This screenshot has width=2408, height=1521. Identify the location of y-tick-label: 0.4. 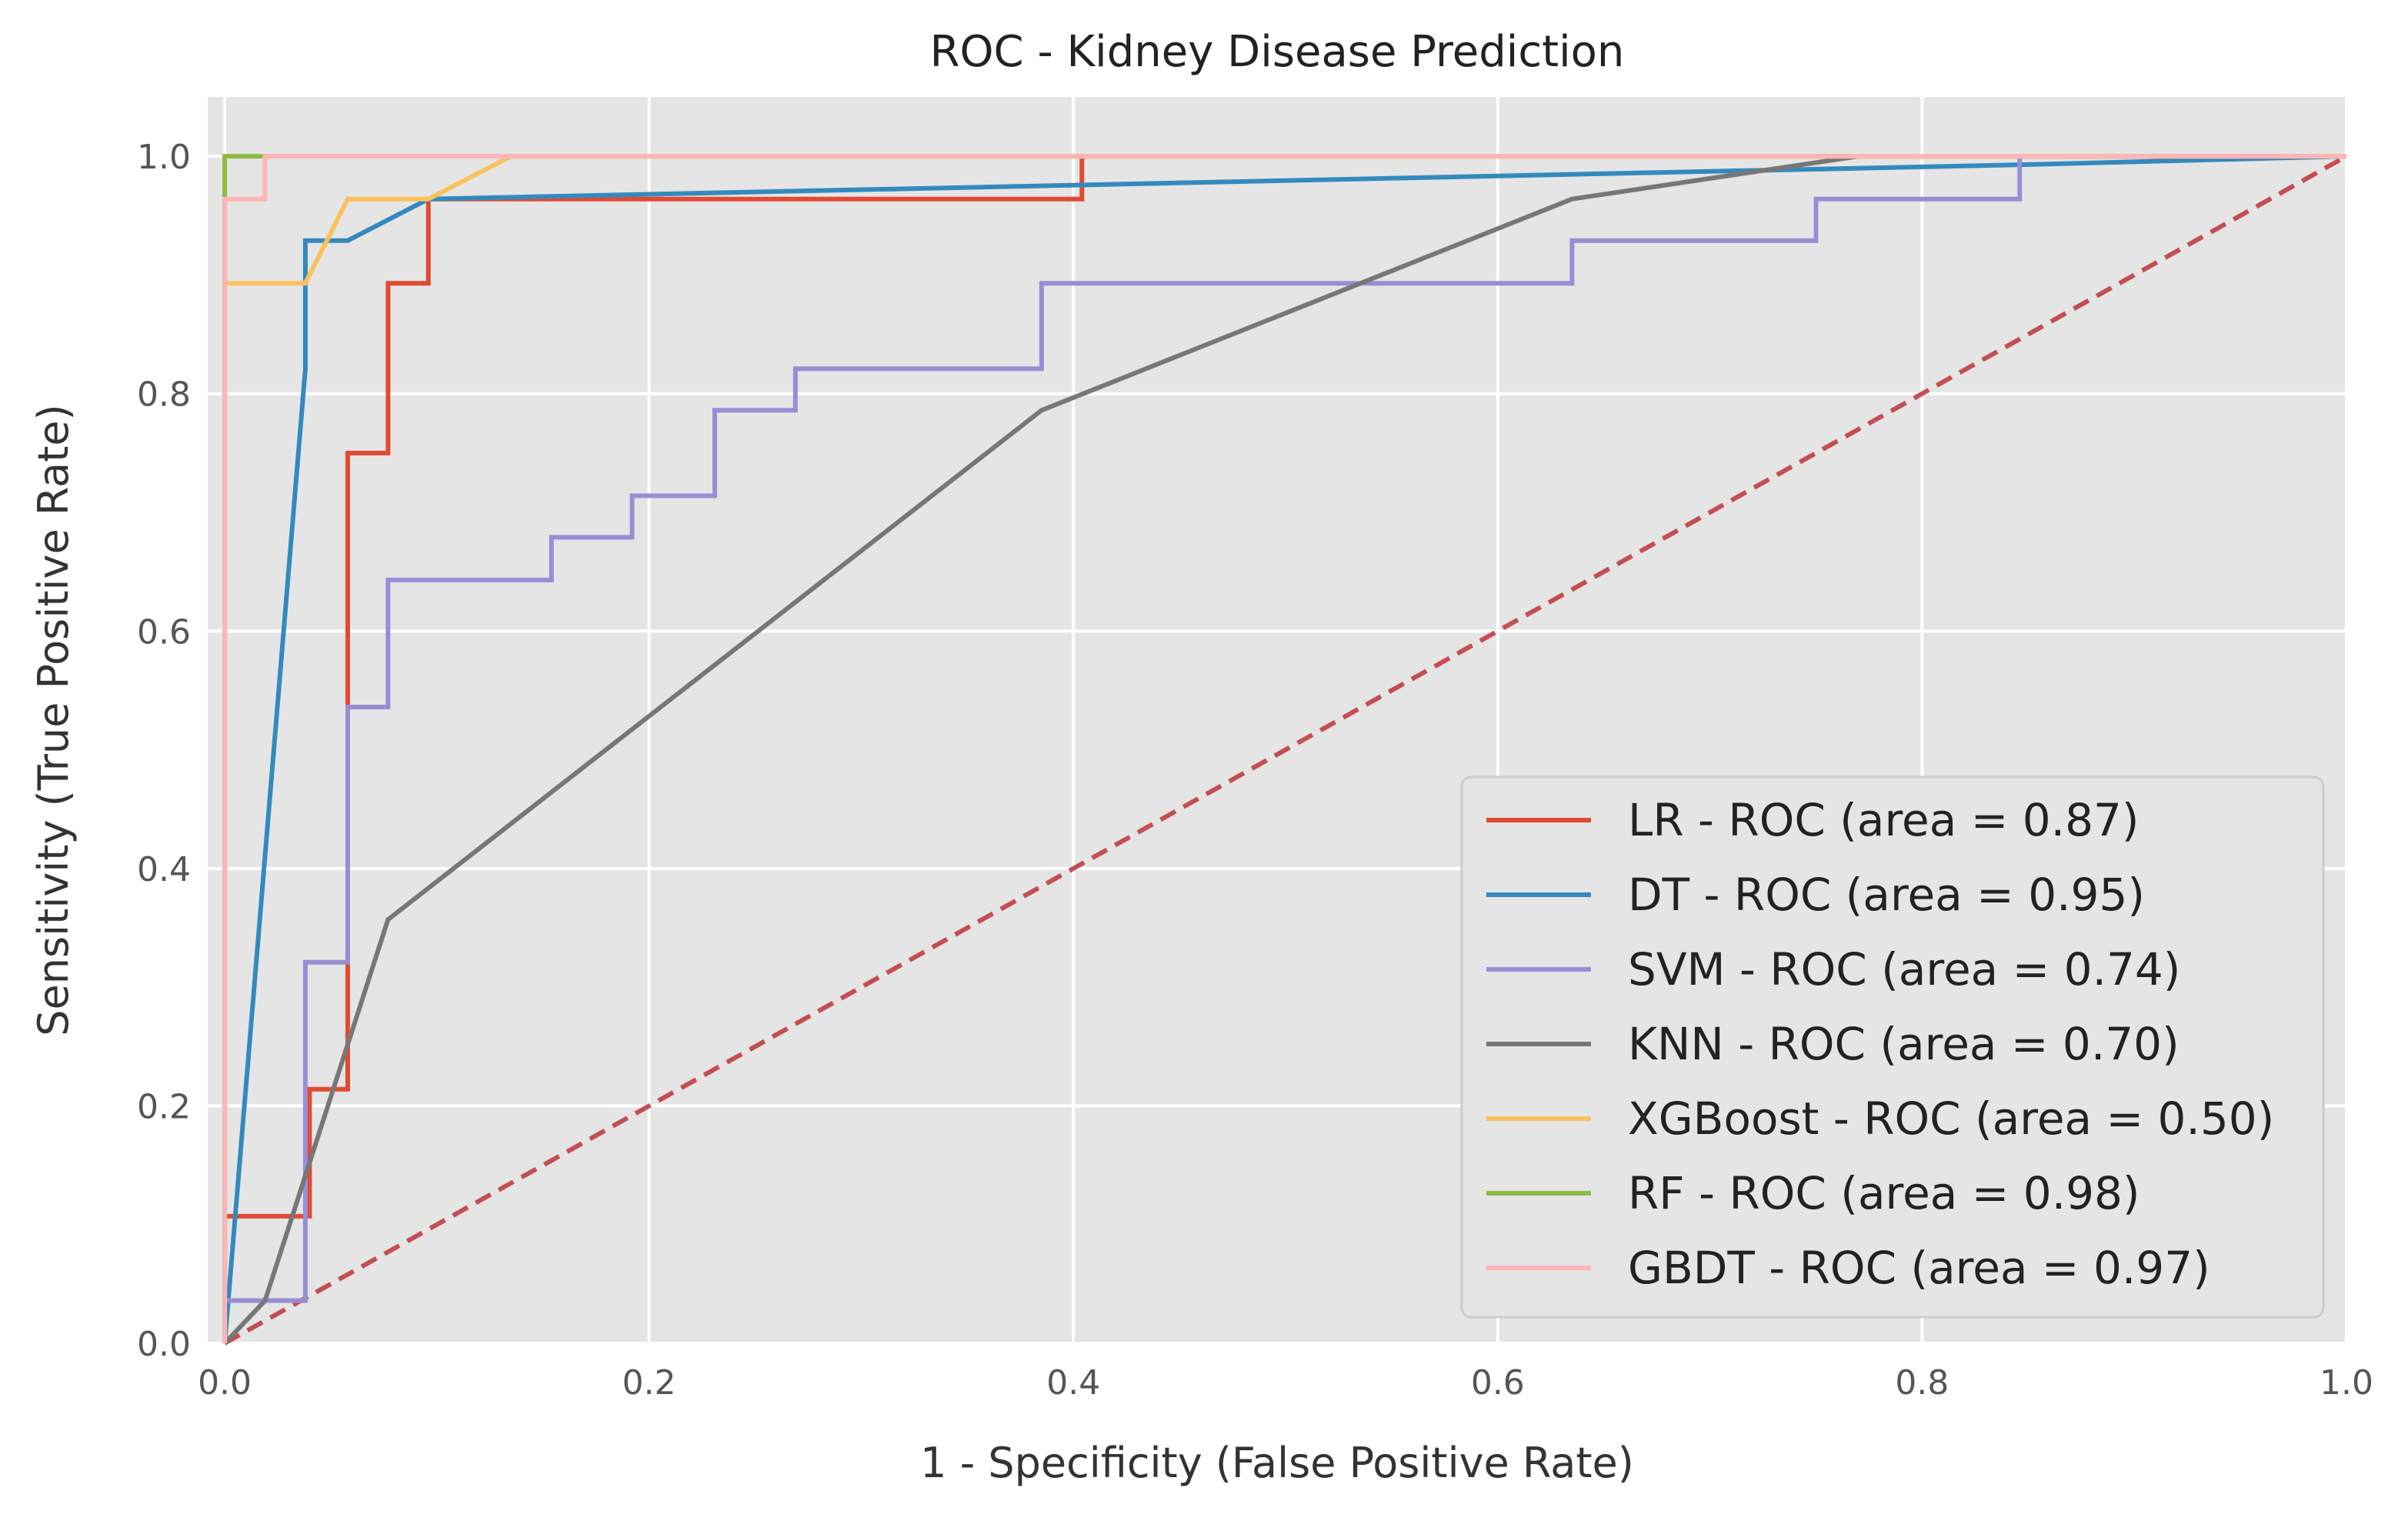
(164, 869).